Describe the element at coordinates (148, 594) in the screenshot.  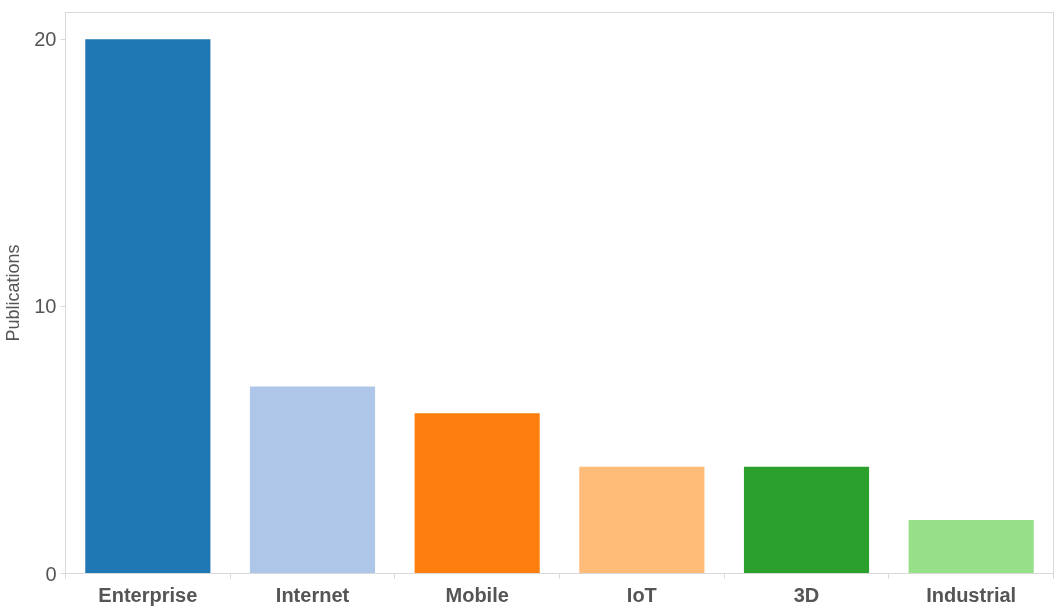
I see `x-tick-label: Enterprise` at that location.